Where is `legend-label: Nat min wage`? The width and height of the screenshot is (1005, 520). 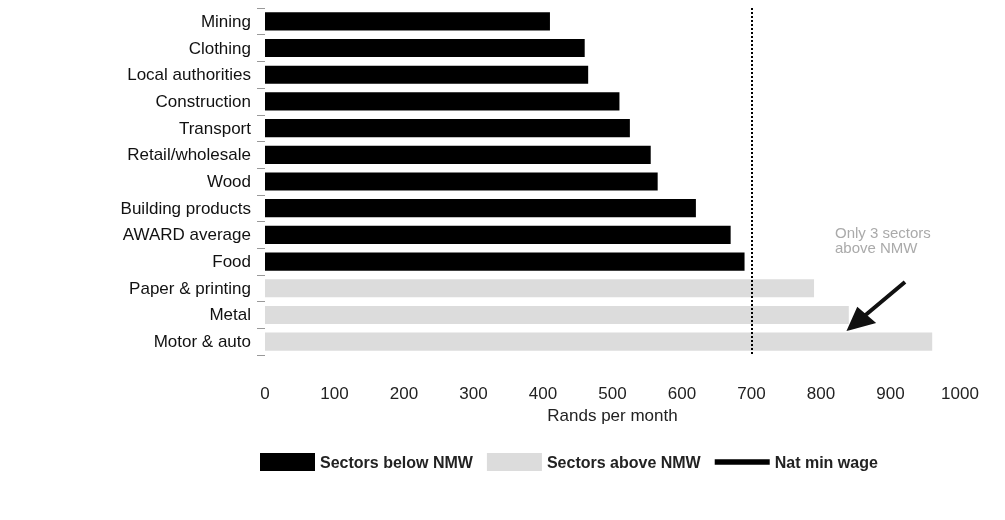
legend-label: Nat min wage is located at coordinates (826, 462).